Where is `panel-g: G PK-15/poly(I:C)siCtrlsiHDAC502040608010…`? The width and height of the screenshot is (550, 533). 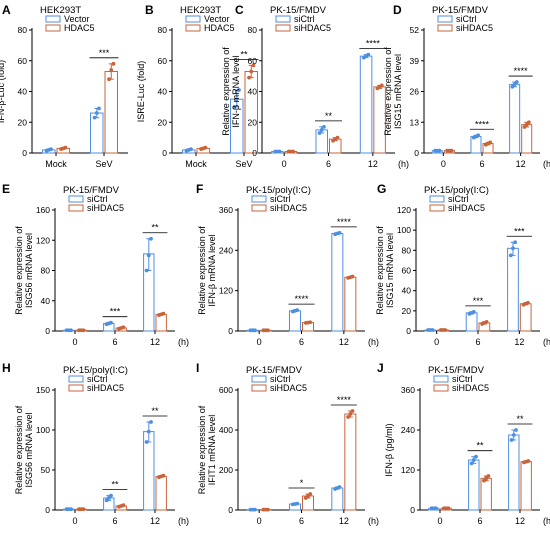
panel-g: G PK-15/poly(I:C)siCtrlsiHDAC502040608010… is located at coordinates (462, 264).